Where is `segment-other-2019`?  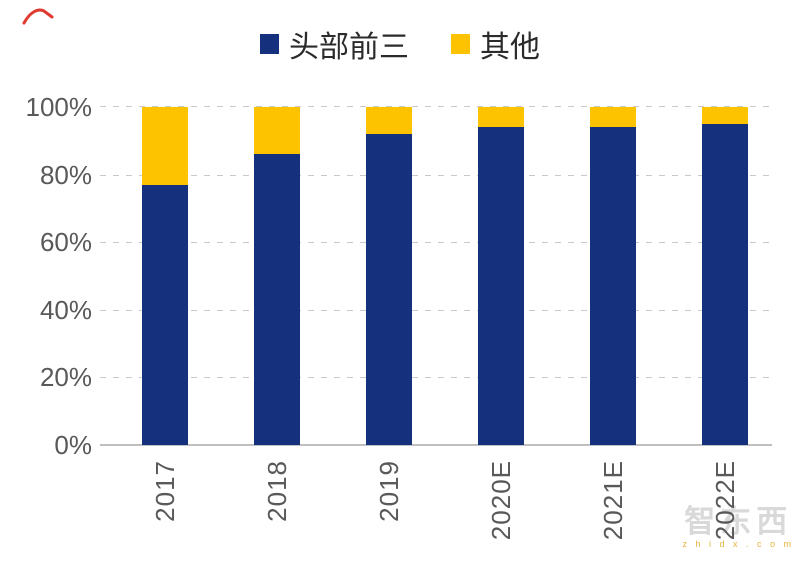
segment-other-2019 is located at coordinates (389, 121).